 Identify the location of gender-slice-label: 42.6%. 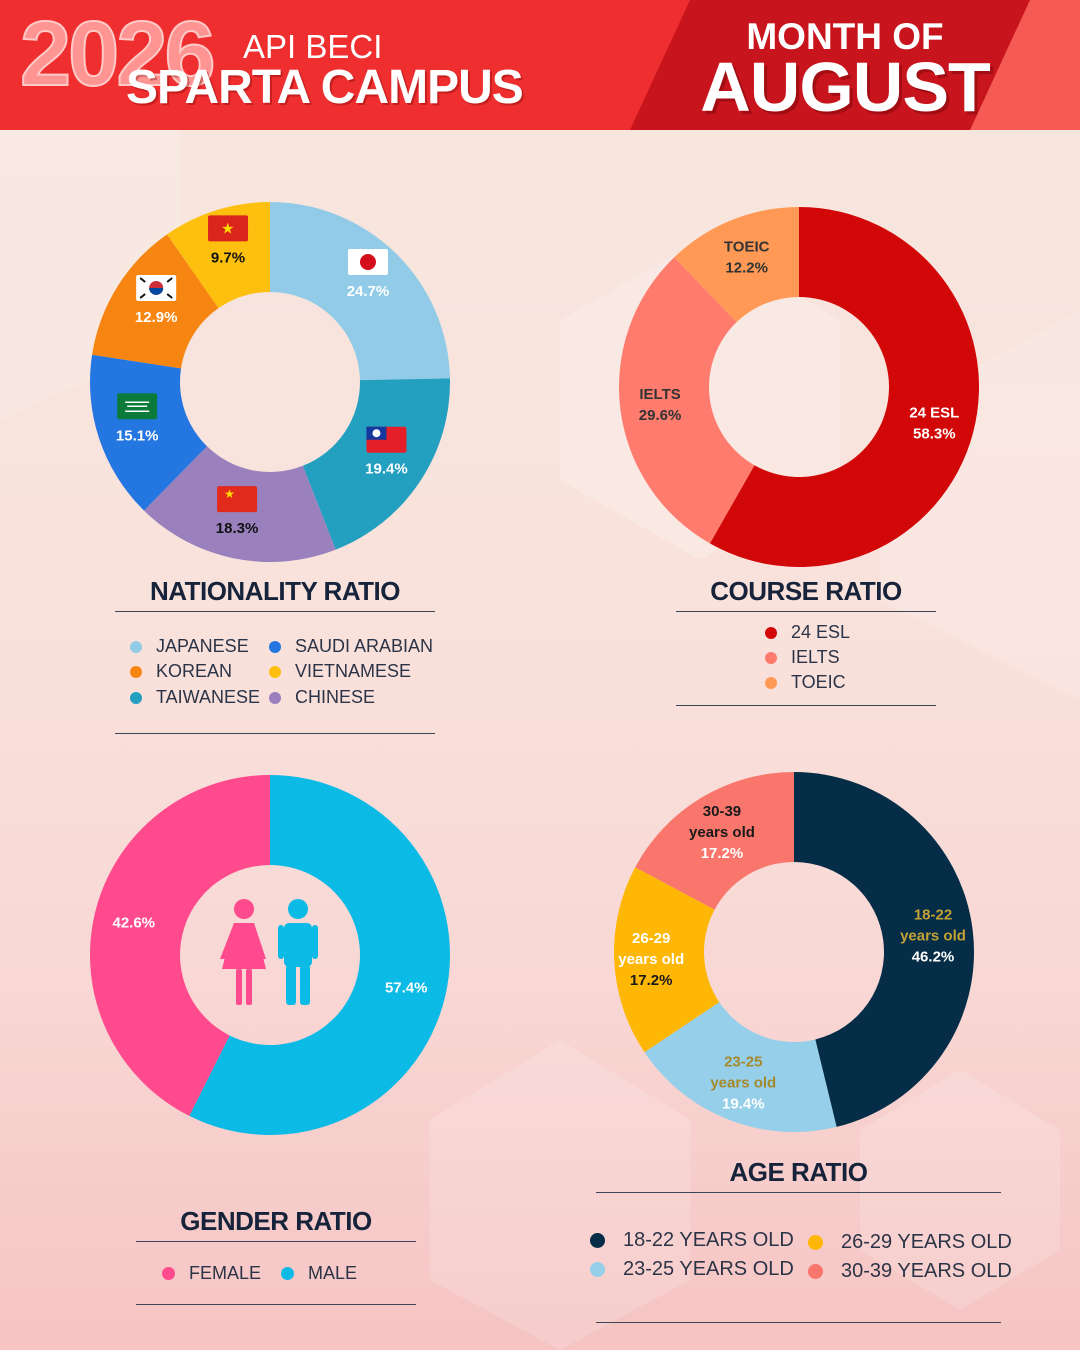
(133, 923).